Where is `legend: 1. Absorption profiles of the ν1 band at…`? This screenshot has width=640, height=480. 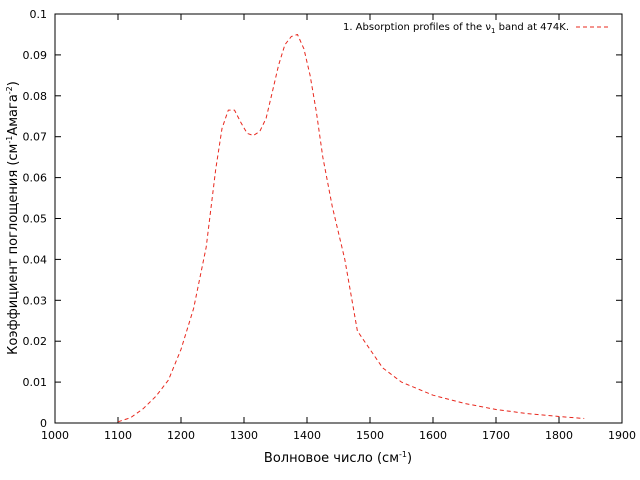
legend: 1. Absorption profiles of the ν1 band at… is located at coordinates (477, 28).